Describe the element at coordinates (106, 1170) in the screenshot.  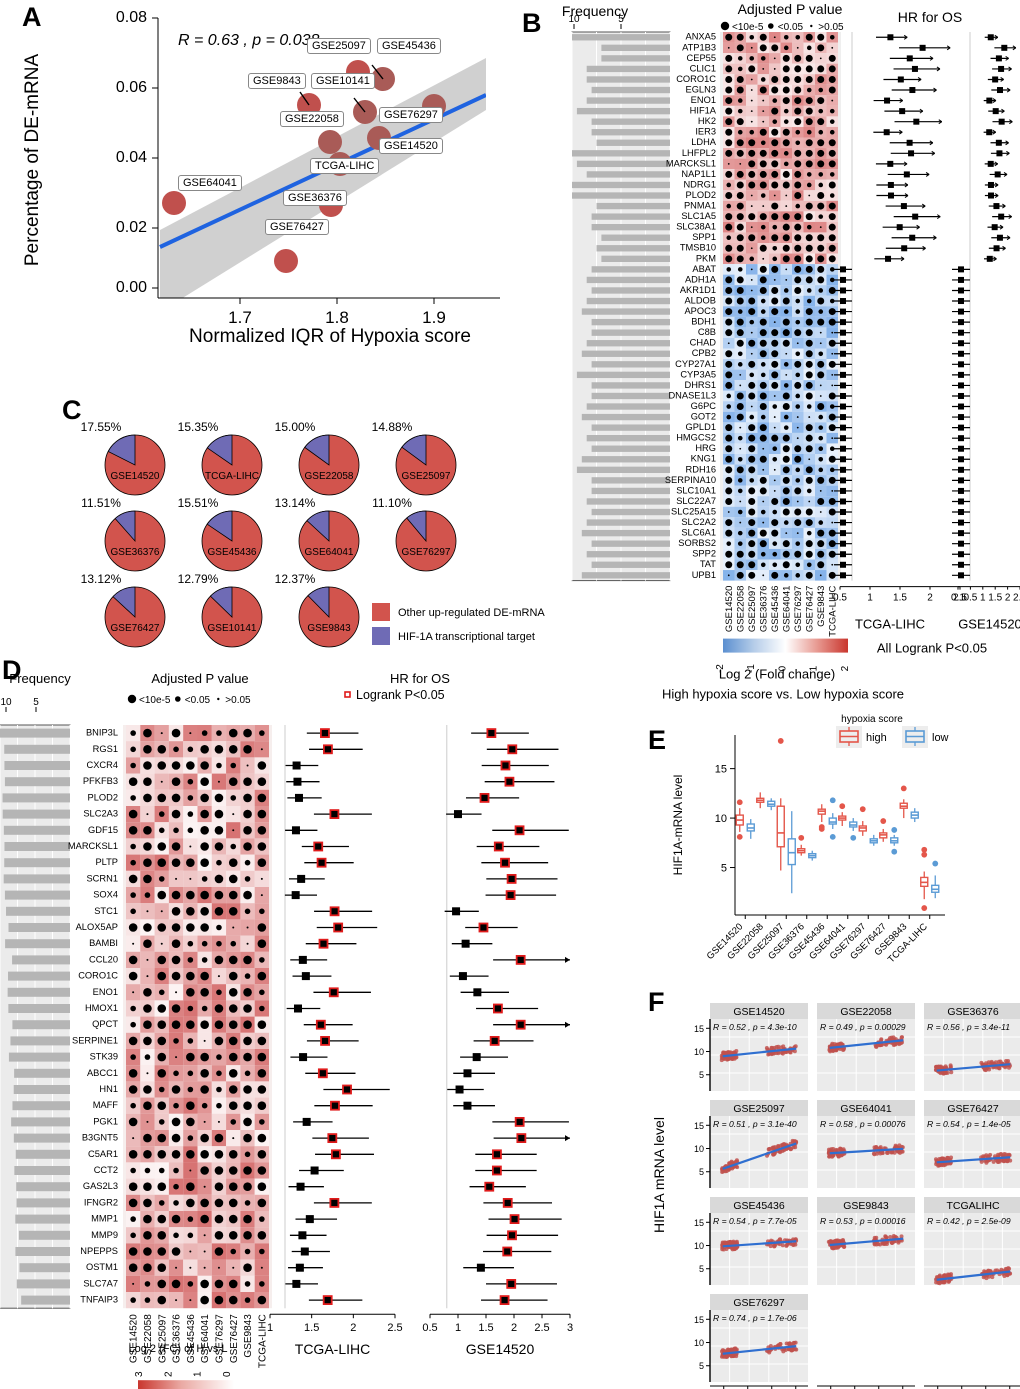
I see `gene-label: CCT2` at that location.